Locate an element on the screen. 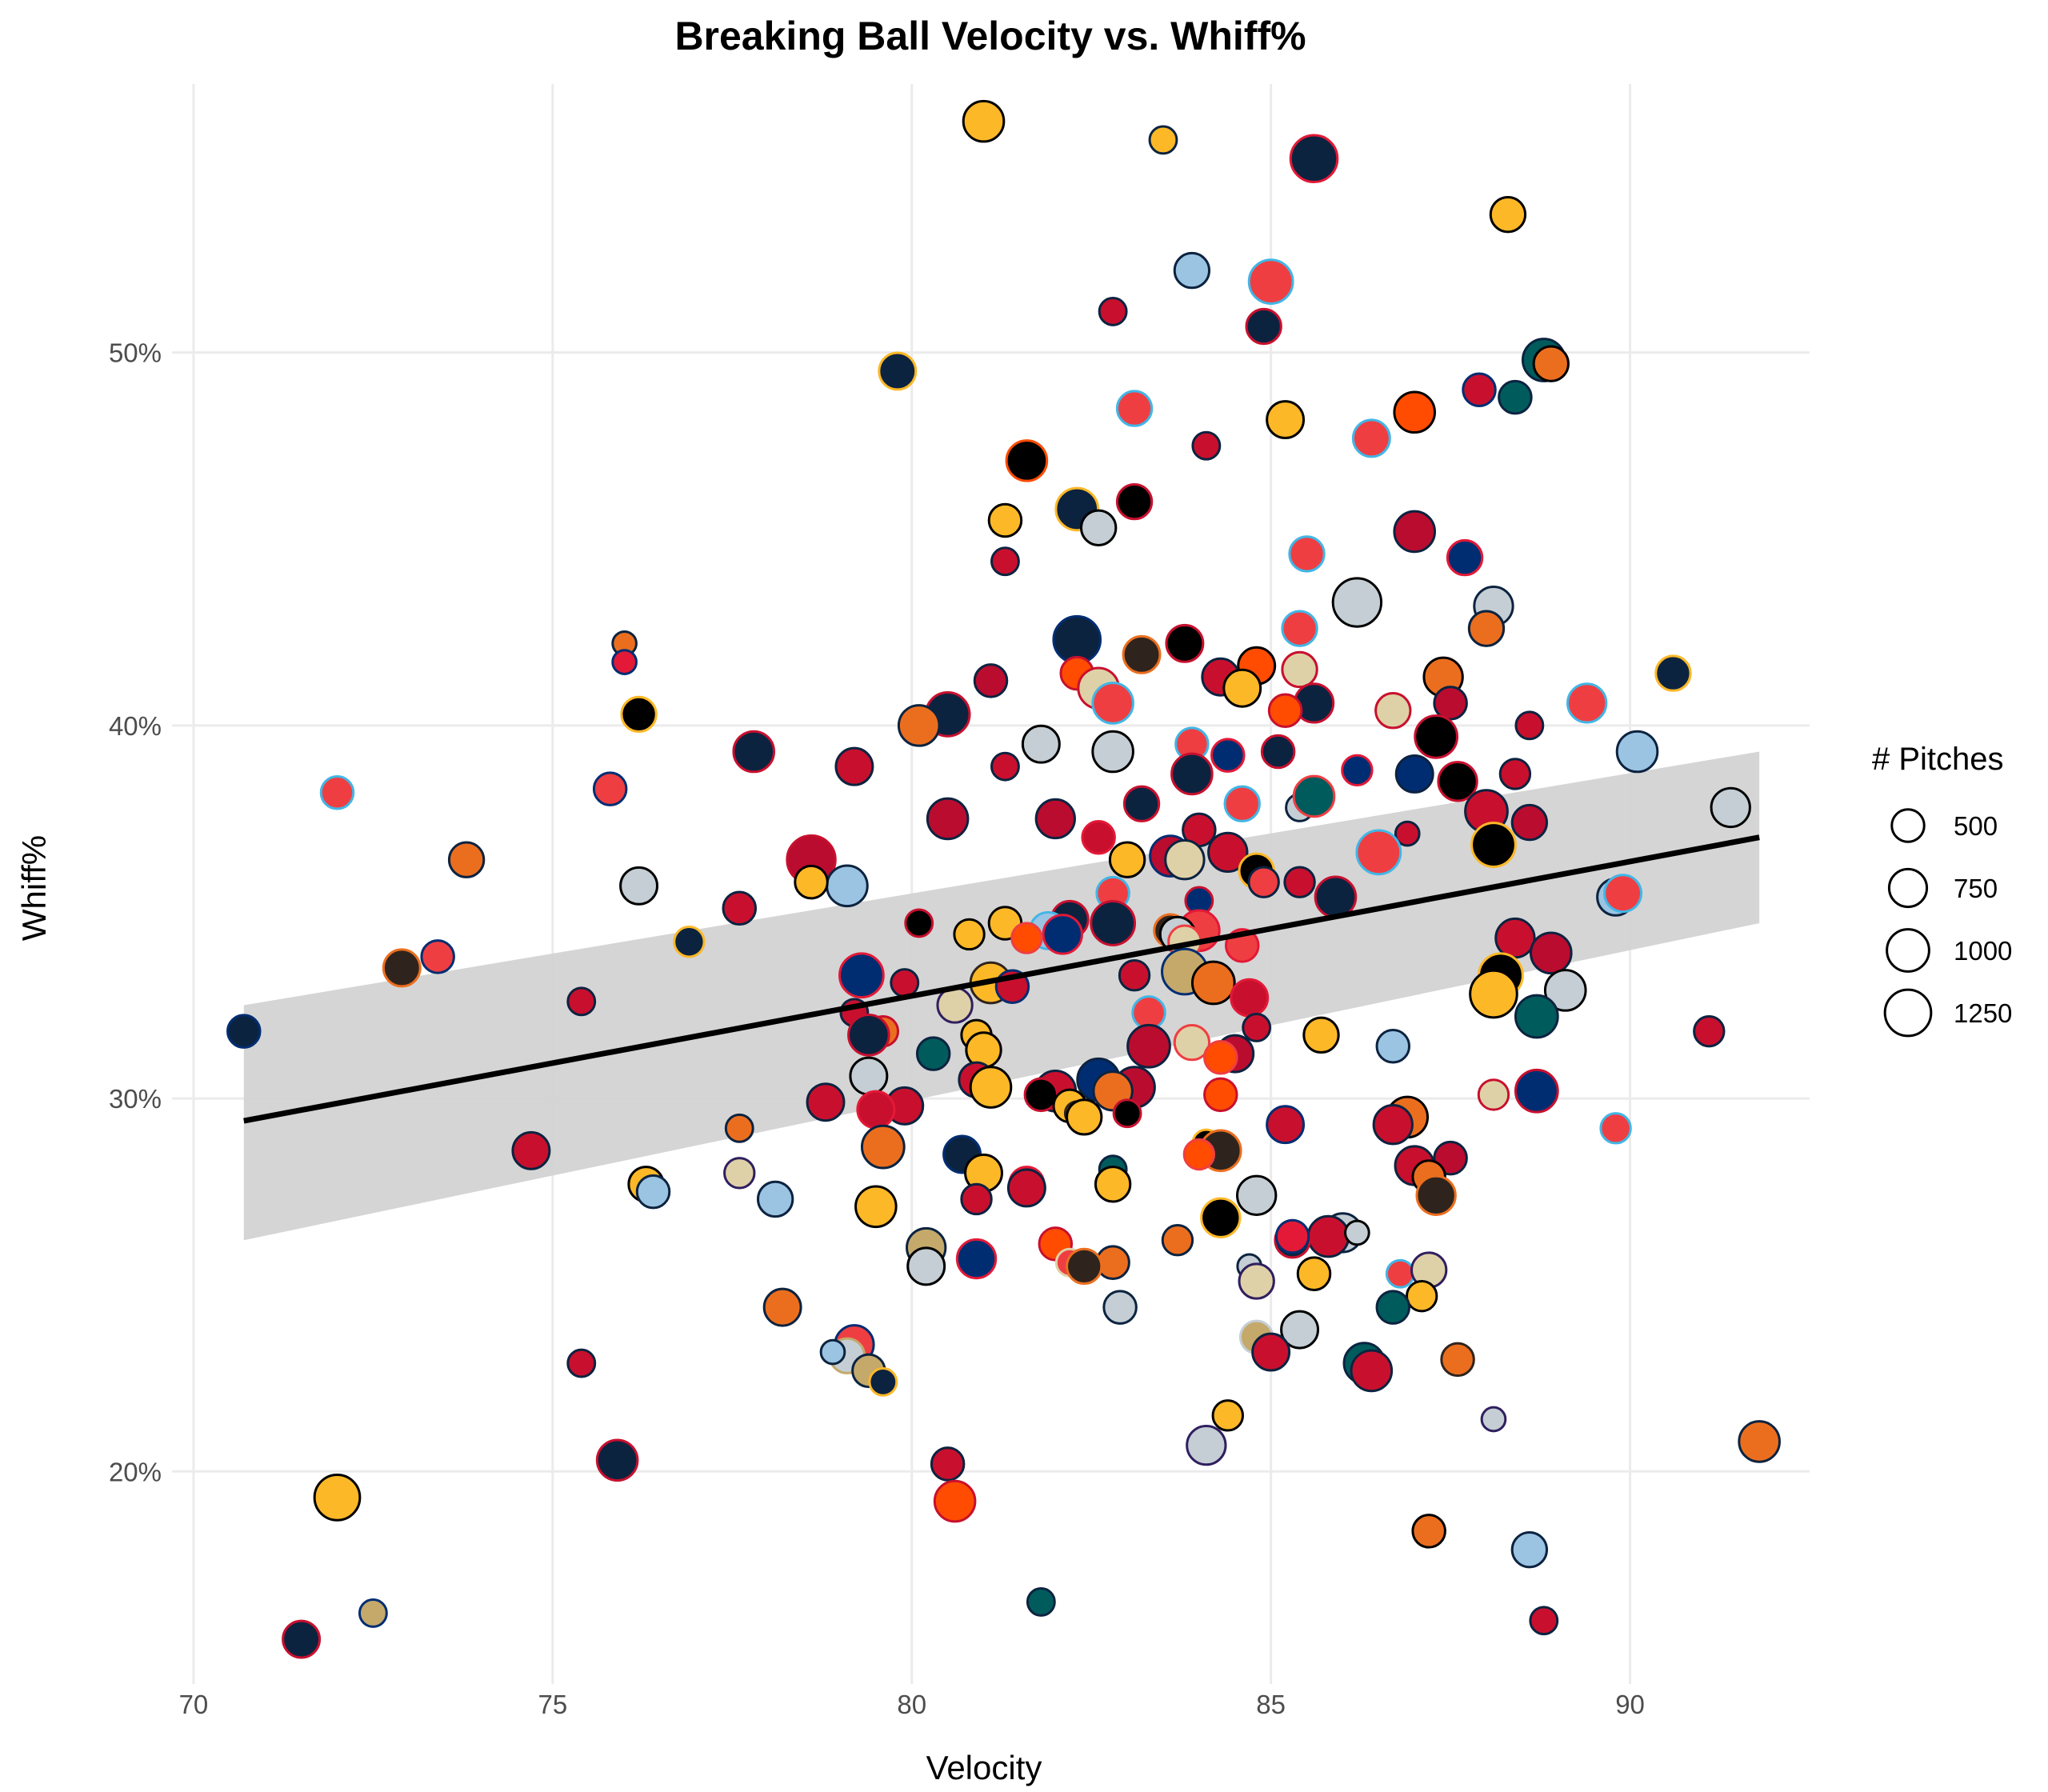 The image size is (2048, 1792). x-tick-label: 85 is located at coordinates (1271, 1704).